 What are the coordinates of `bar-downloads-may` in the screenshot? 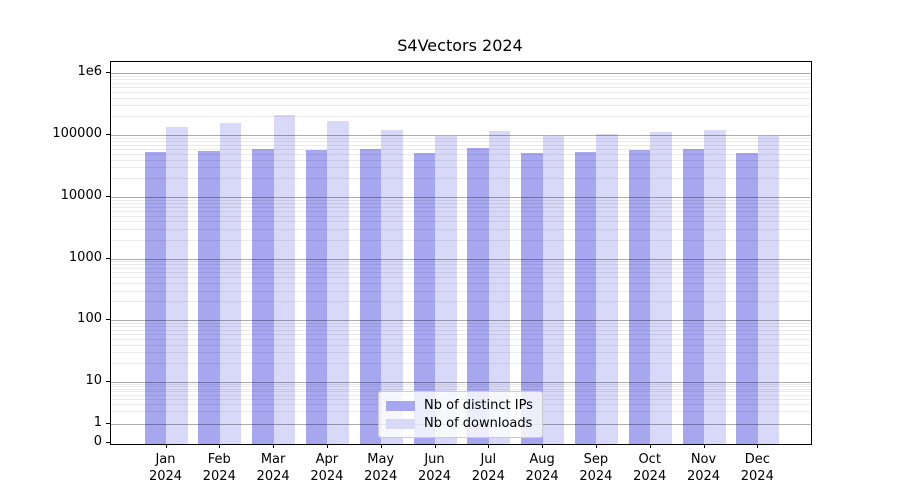 It's located at (392, 287).